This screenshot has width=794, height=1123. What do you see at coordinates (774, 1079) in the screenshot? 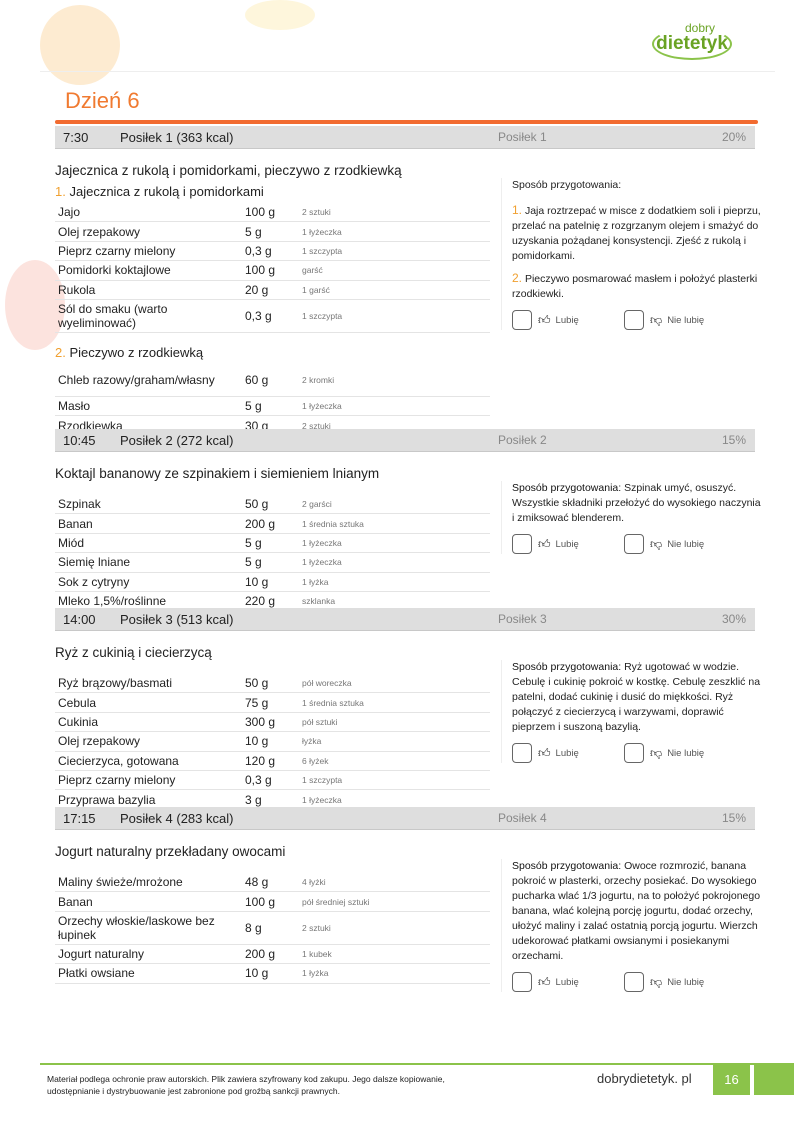
I see `footer-block` at bounding box center [774, 1079].